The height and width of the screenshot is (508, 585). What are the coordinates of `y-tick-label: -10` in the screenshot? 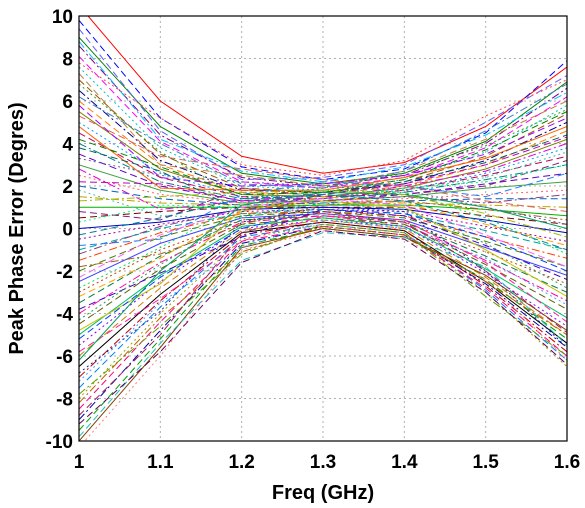 It's located at (59, 442).